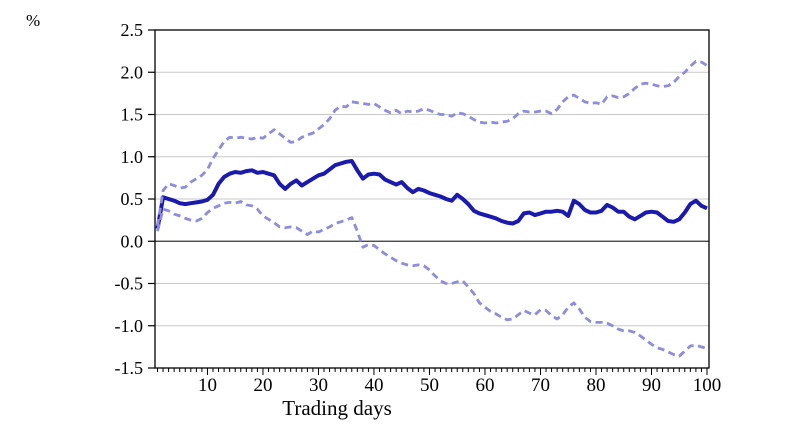 This screenshot has width=788, height=442. Describe the element at coordinates (707, 385) in the screenshot. I see `x-axis-tick-label: 100` at that location.